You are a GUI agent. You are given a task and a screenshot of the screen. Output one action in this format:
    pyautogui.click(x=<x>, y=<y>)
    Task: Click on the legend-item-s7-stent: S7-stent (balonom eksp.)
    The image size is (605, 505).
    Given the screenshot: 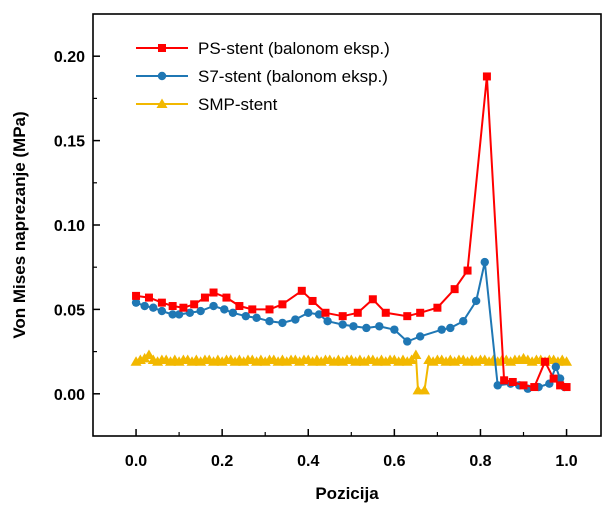 What is the action you would take?
    pyautogui.click(x=262, y=76)
    